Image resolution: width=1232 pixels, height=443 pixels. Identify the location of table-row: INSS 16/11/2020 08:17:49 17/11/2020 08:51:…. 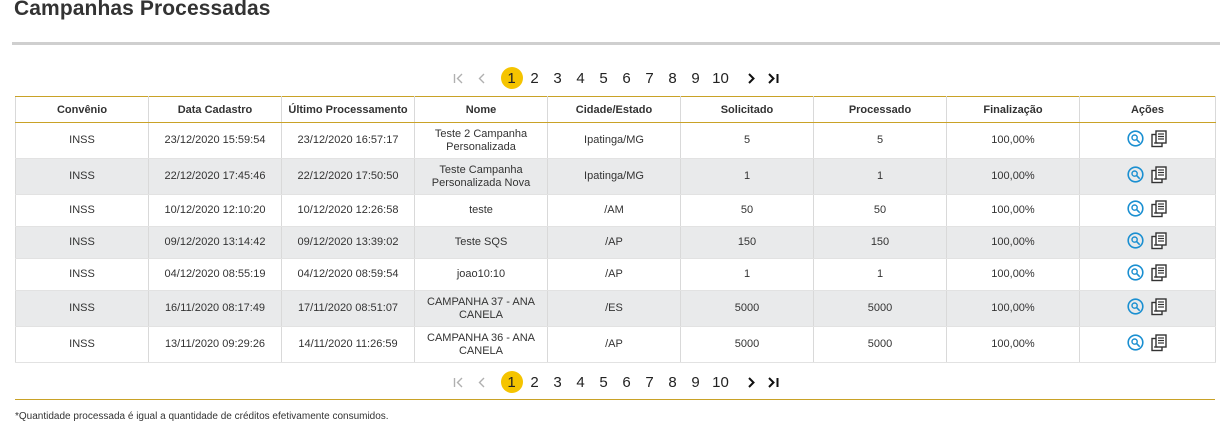
(615, 308).